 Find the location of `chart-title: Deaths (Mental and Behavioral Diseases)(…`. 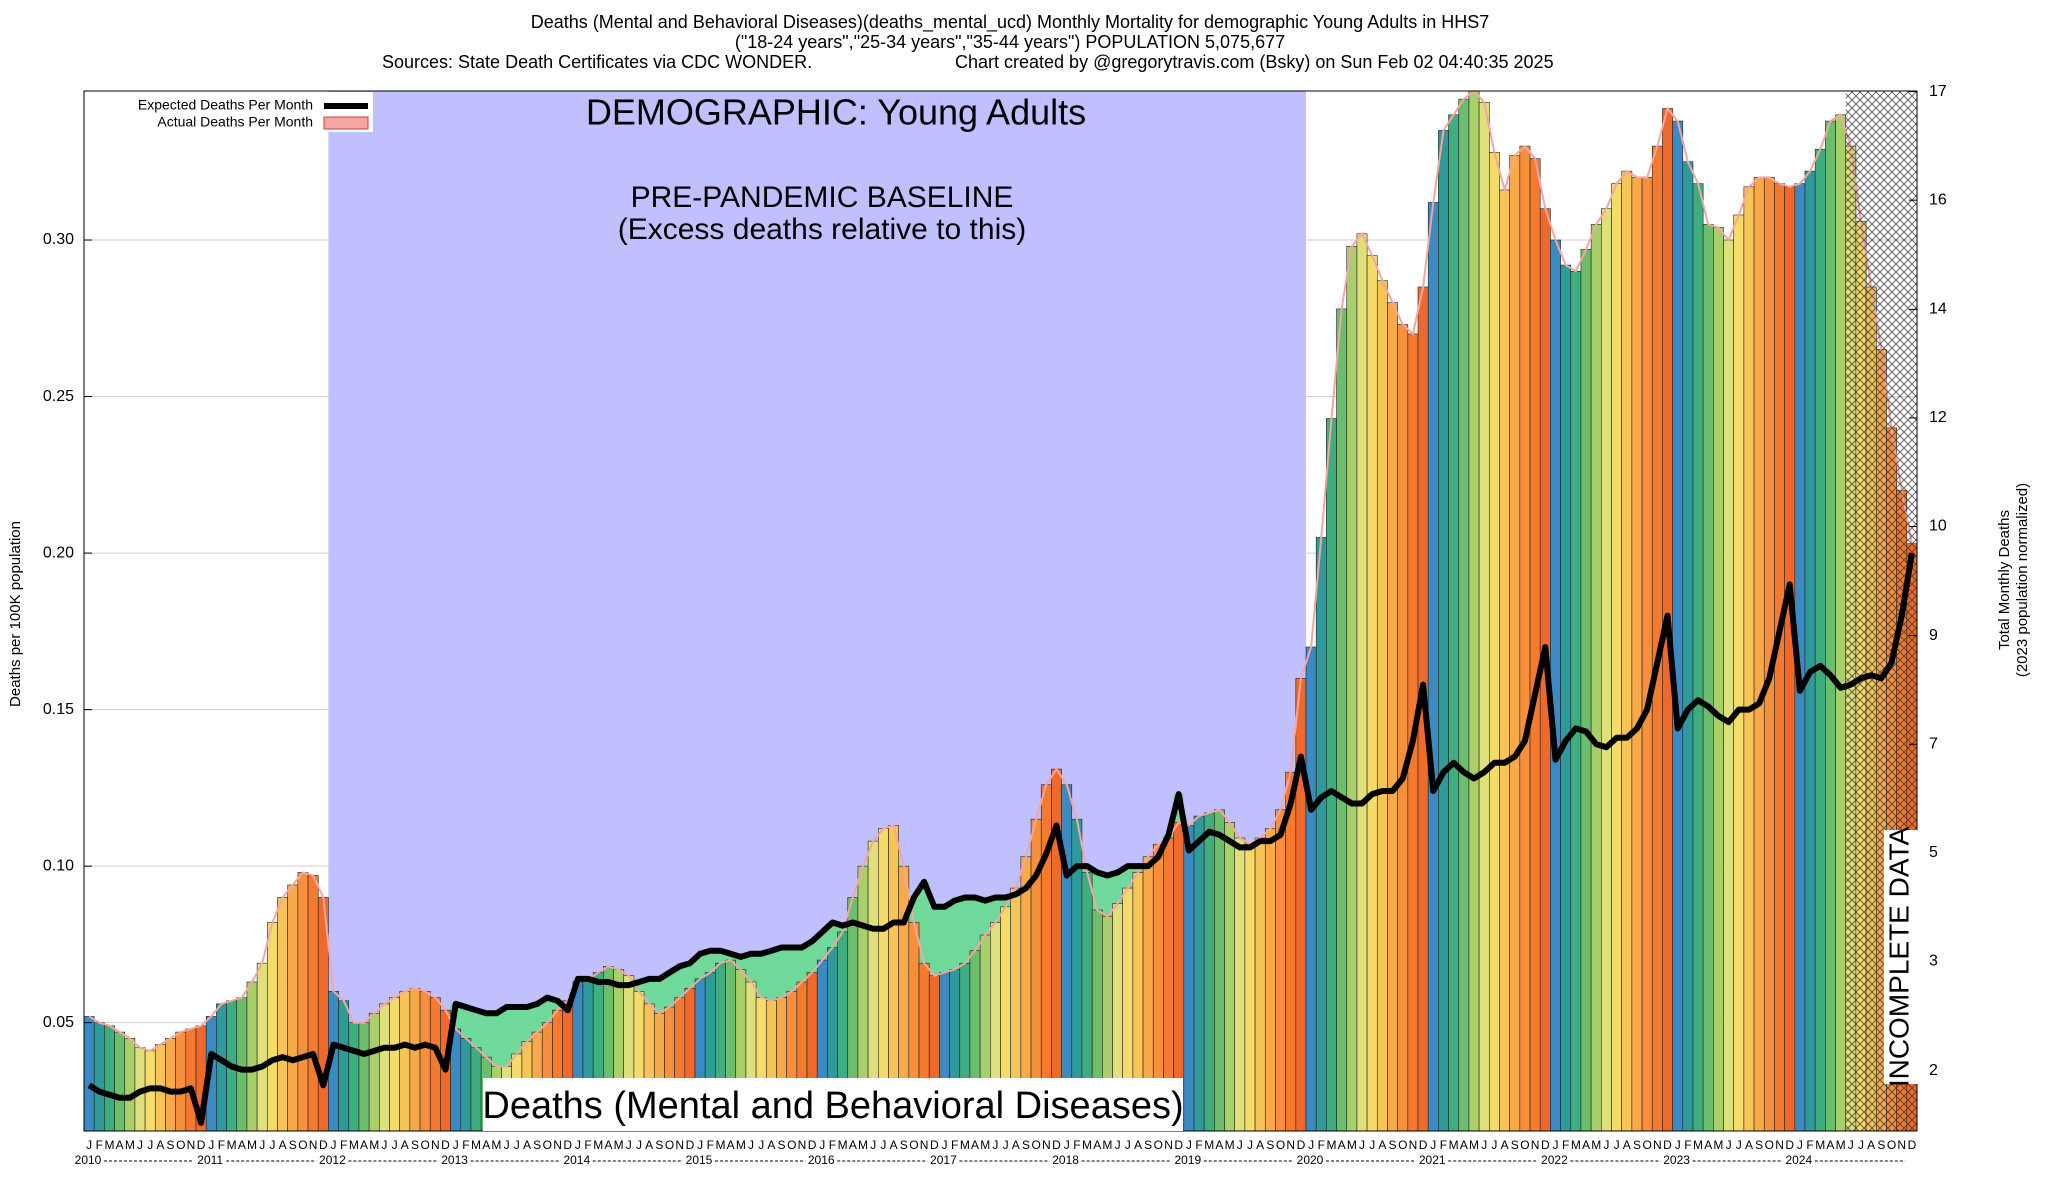

chart-title: Deaths (Mental and Behavioral Diseases)(… is located at coordinates (1010, 22).